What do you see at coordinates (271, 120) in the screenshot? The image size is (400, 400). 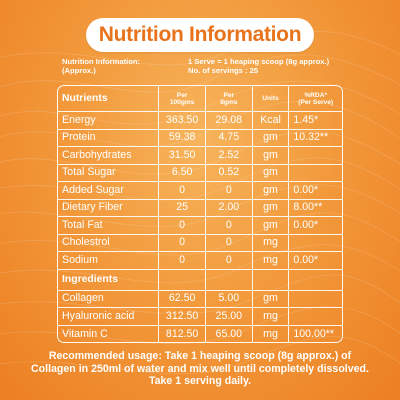 I see `unit: Kcal` at bounding box center [271, 120].